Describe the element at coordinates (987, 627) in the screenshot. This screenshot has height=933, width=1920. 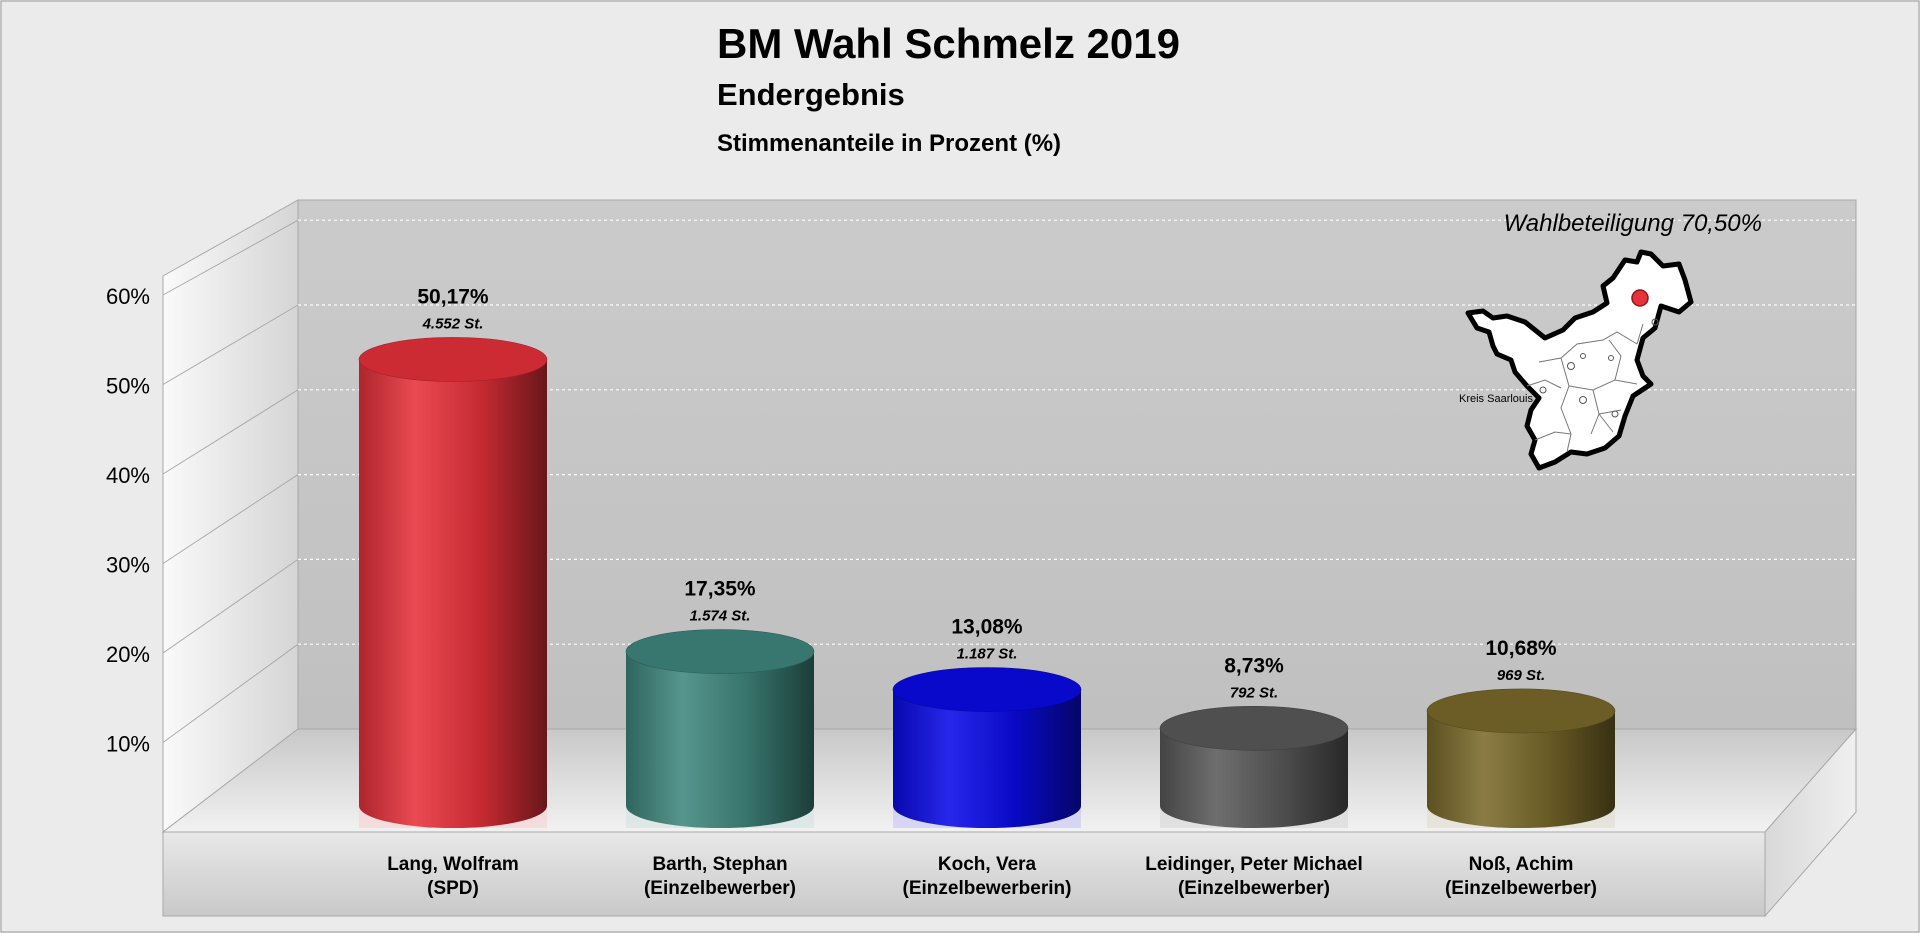
I see `value-label: 13,08%` at that location.